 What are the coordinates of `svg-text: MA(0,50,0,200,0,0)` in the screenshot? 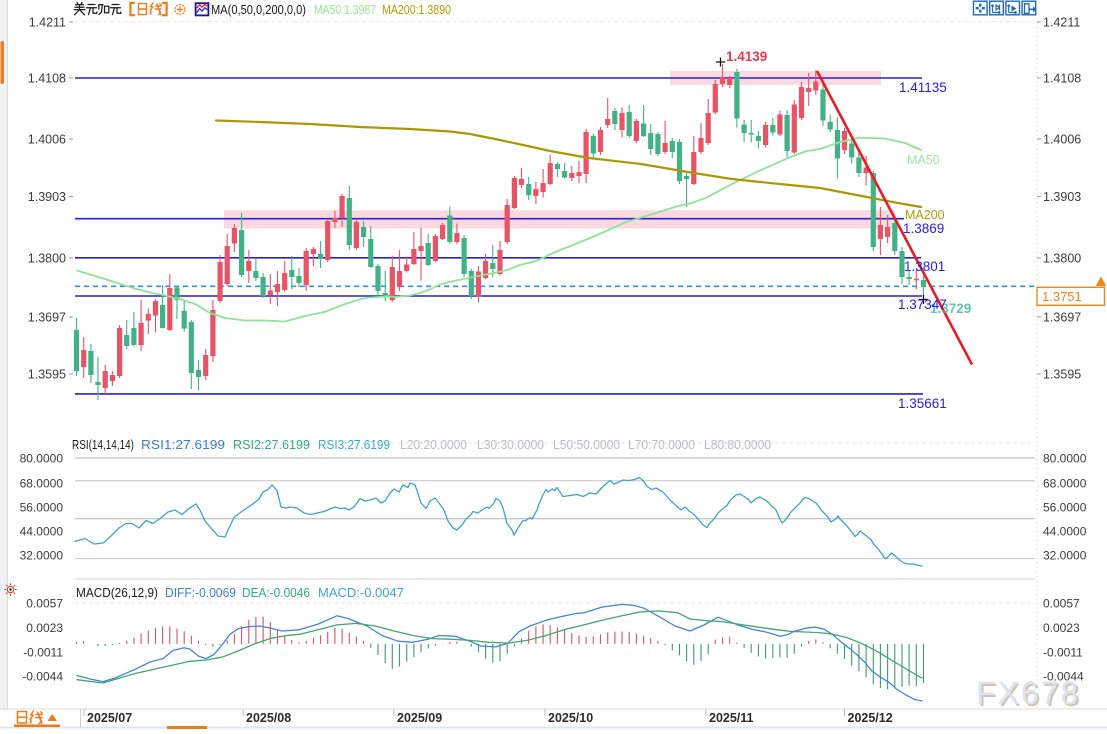 It's located at (258, 9).